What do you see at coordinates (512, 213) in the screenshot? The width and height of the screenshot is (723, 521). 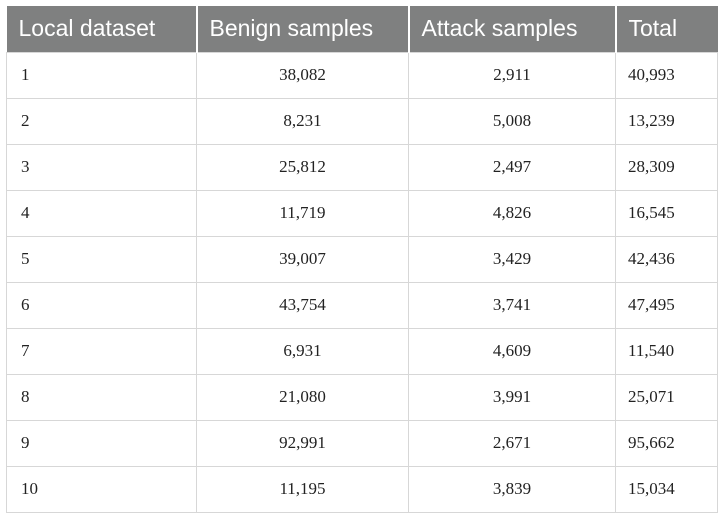 I see `cell-attack-samples: 4,826` at bounding box center [512, 213].